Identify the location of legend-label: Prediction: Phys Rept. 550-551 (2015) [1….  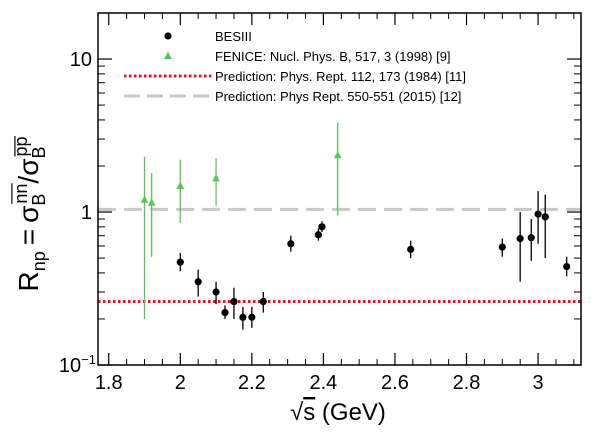
(338, 96).